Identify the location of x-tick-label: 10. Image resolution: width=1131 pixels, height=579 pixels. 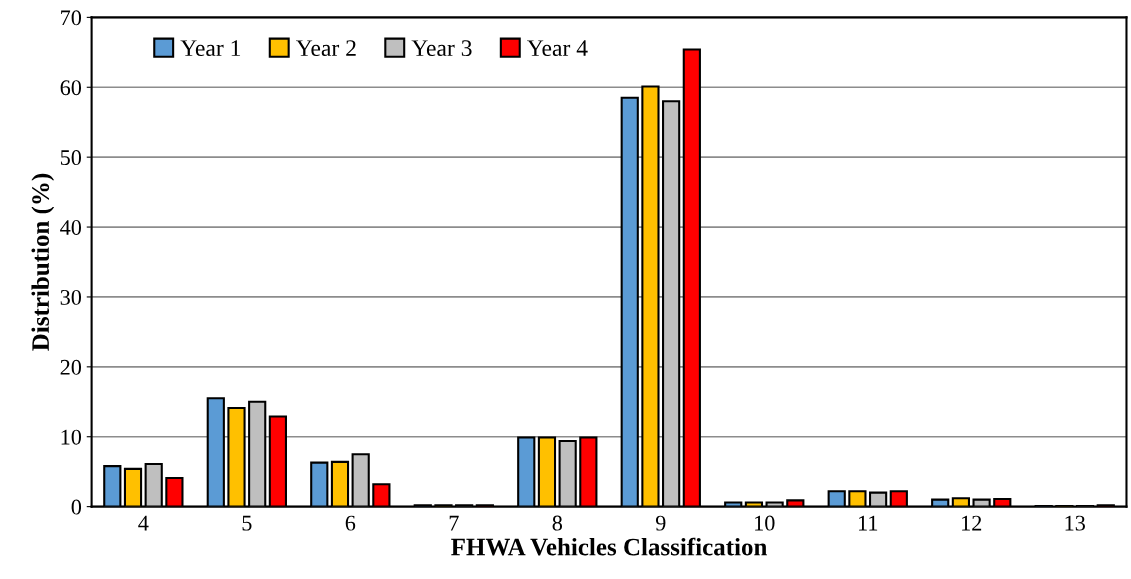
(765, 523).